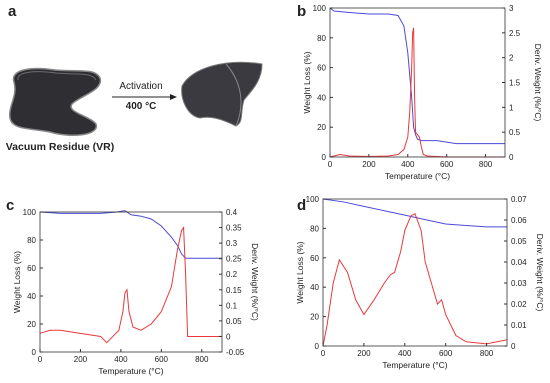 This screenshot has height=383, width=550. Describe the element at coordinates (222, 94) in the screenshot. I see `ac-shape` at that location.